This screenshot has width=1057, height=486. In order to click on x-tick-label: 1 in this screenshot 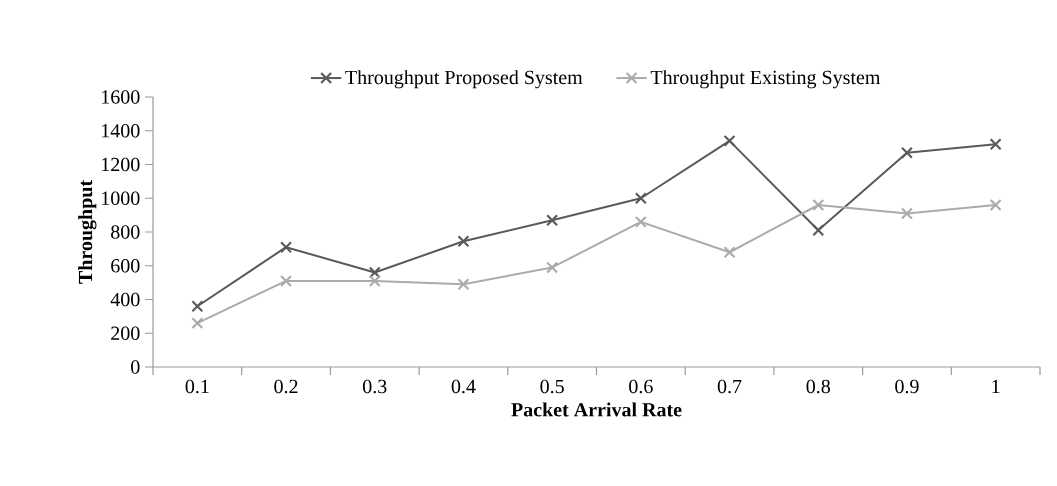, I will do `click(996, 386)`.